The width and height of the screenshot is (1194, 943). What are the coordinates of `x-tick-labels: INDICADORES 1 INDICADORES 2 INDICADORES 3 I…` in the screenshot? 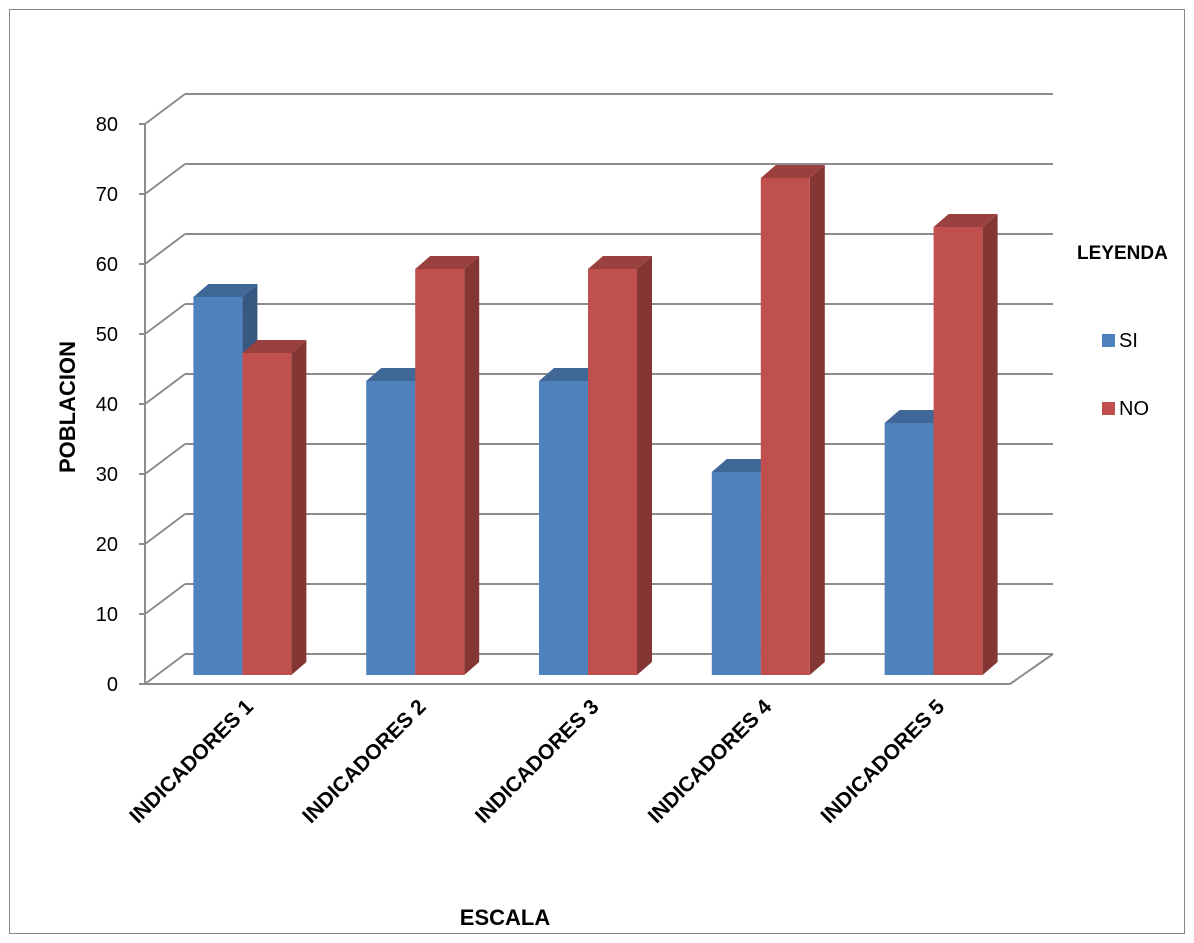 It's located at (537, 761).